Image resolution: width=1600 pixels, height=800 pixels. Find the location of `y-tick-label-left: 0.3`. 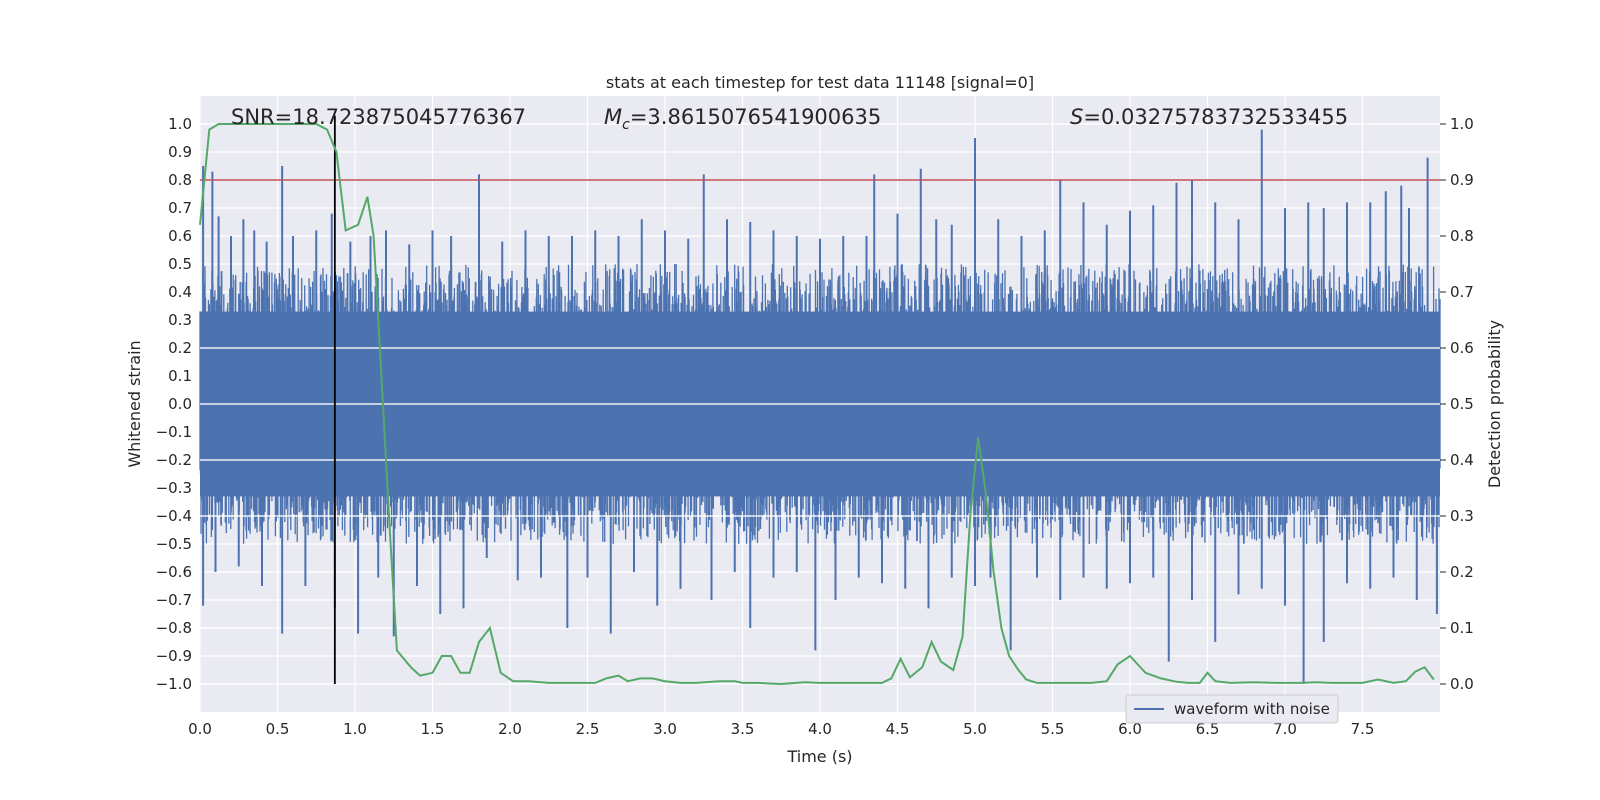

y-tick-label-left: 0.3 is located at coordinates (180, 320).